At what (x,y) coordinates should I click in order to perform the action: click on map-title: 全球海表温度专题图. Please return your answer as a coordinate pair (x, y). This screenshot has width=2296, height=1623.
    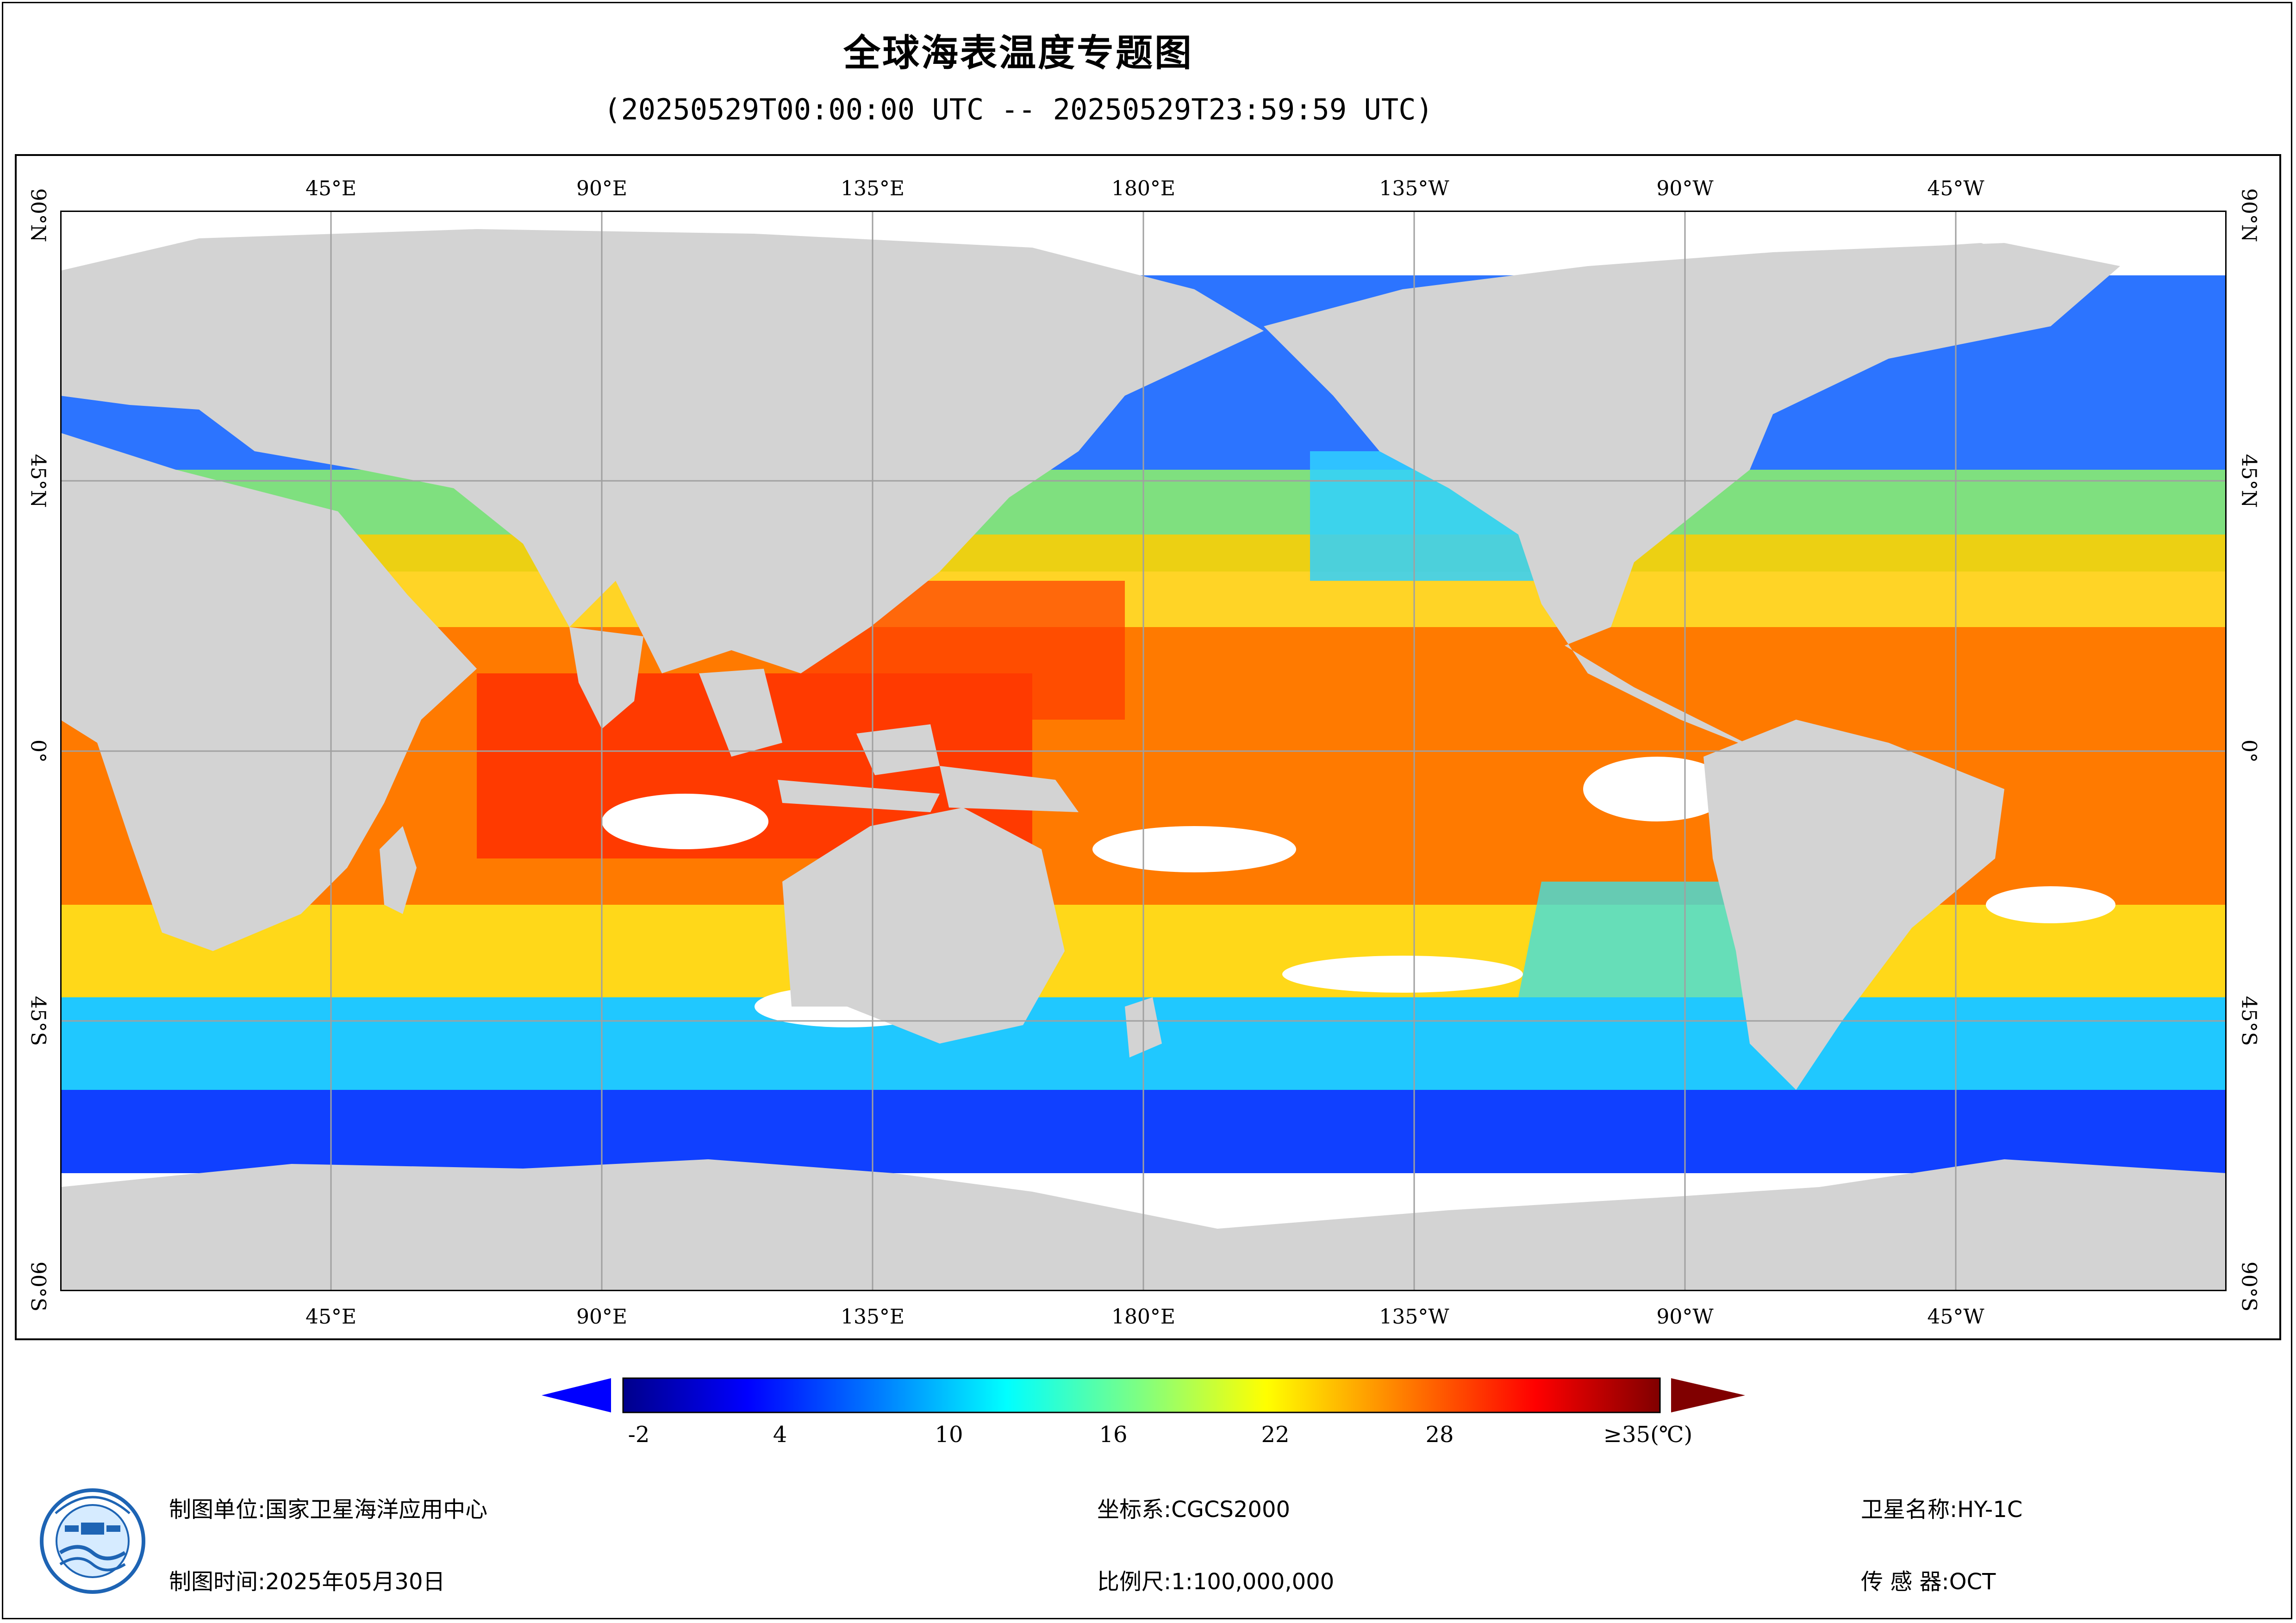
    Looking at the image, I should click on (1018, 53).